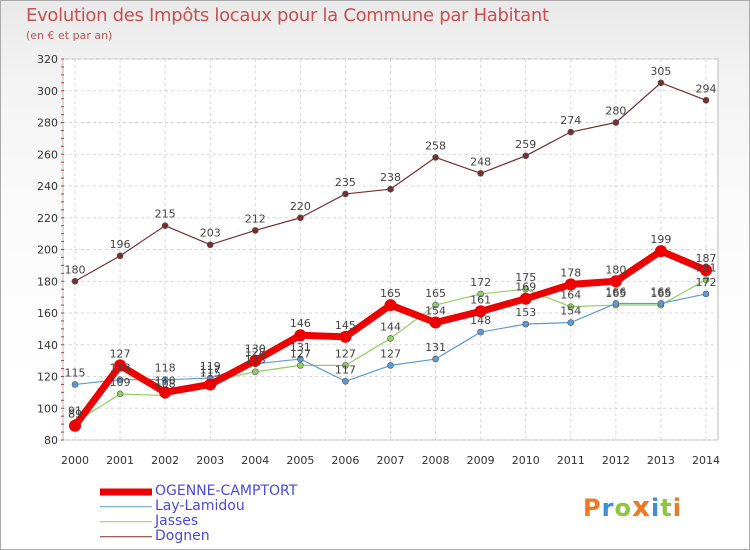 This screenshot has width=750, height=550. What do you see at coordinates (525, 312) in the screenshot?
I see `data-label-lay-lamidou: 153` at bounding box center [525, 312].